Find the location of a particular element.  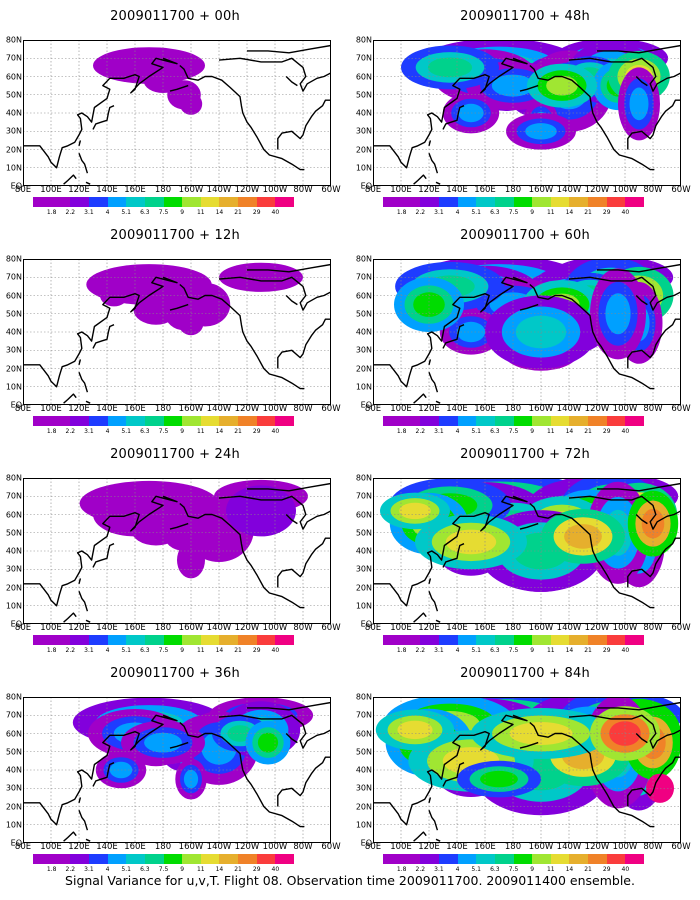

latitude-label: EQ is located at coordinates (16, 624).